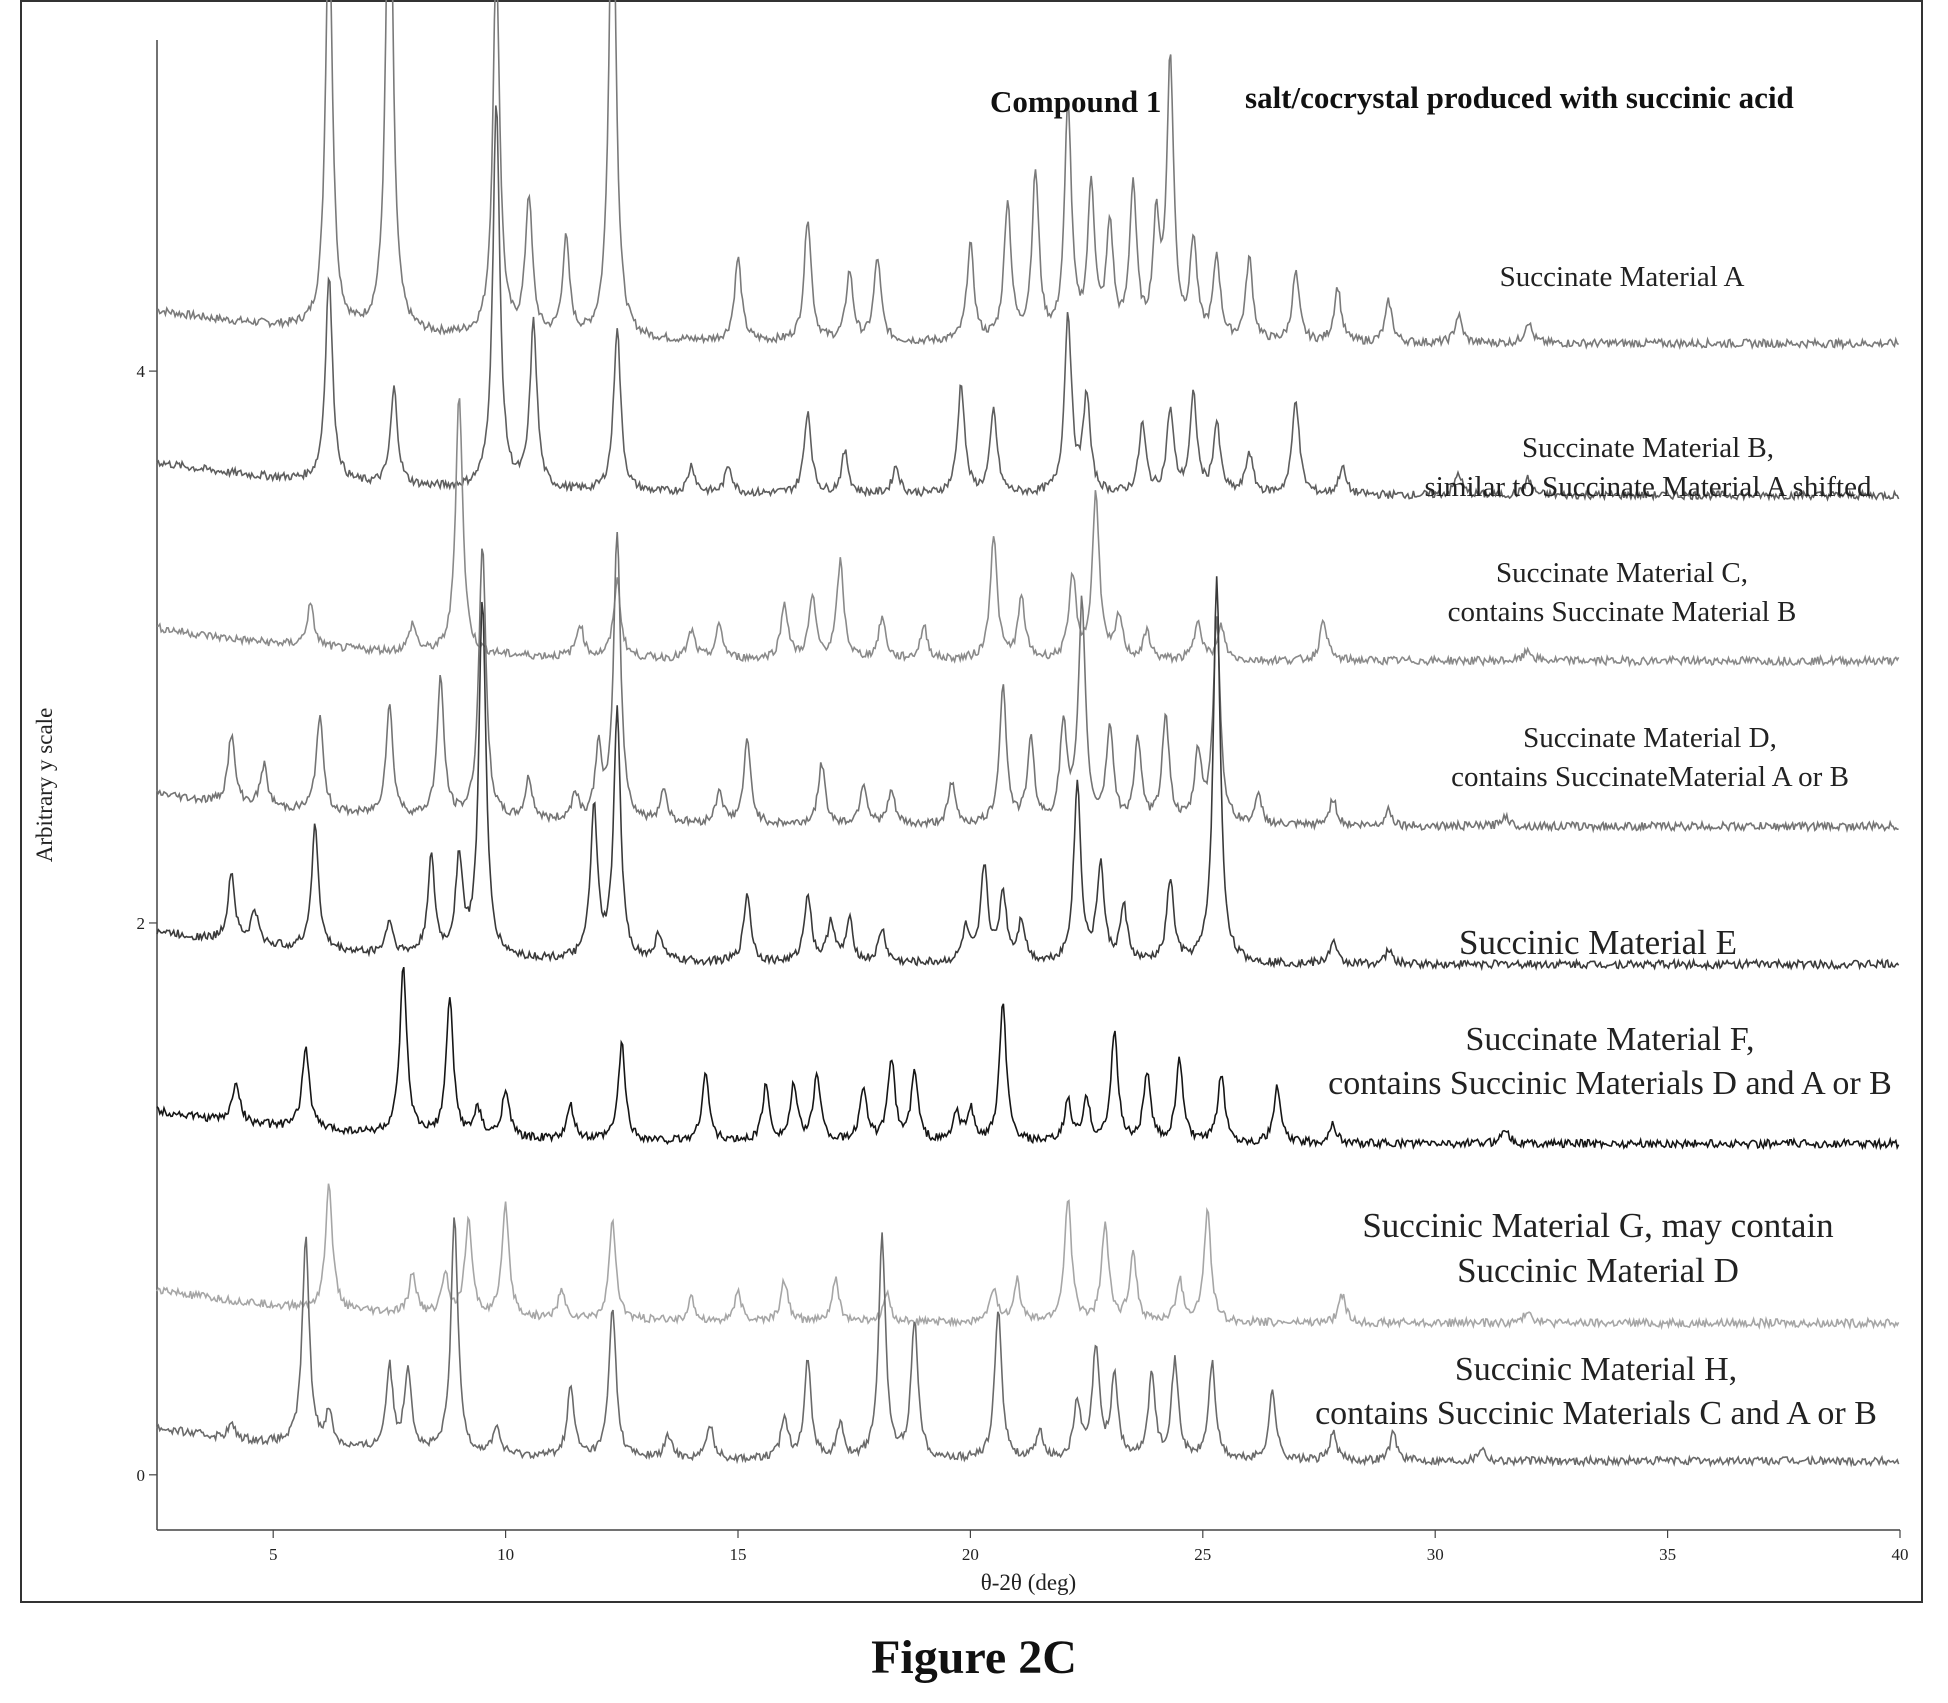  I want to click on y-tick-label: 2, so click(141, 923).